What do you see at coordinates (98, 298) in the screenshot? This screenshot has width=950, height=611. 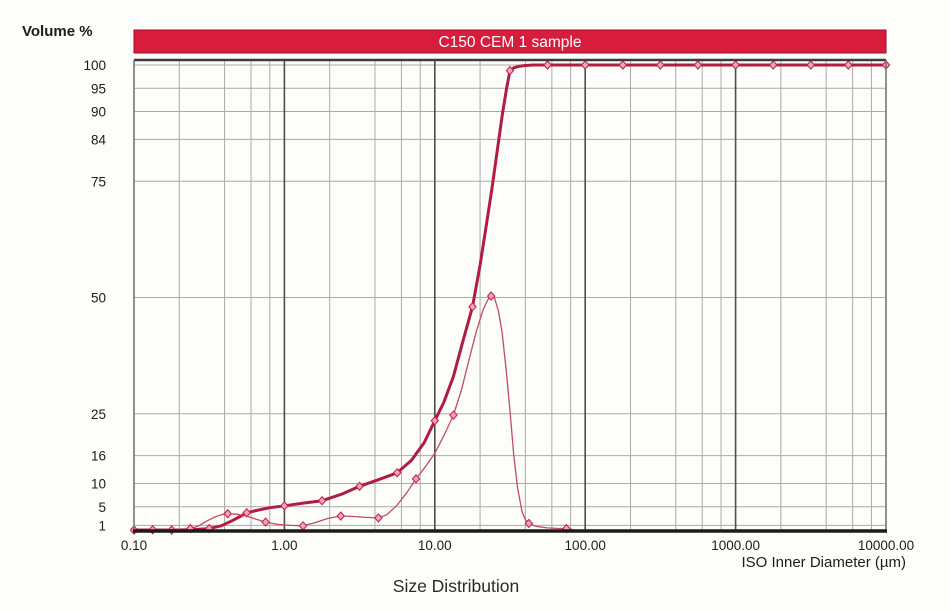 I see `y-tick-label: 50` at bounding box center [98, 298].